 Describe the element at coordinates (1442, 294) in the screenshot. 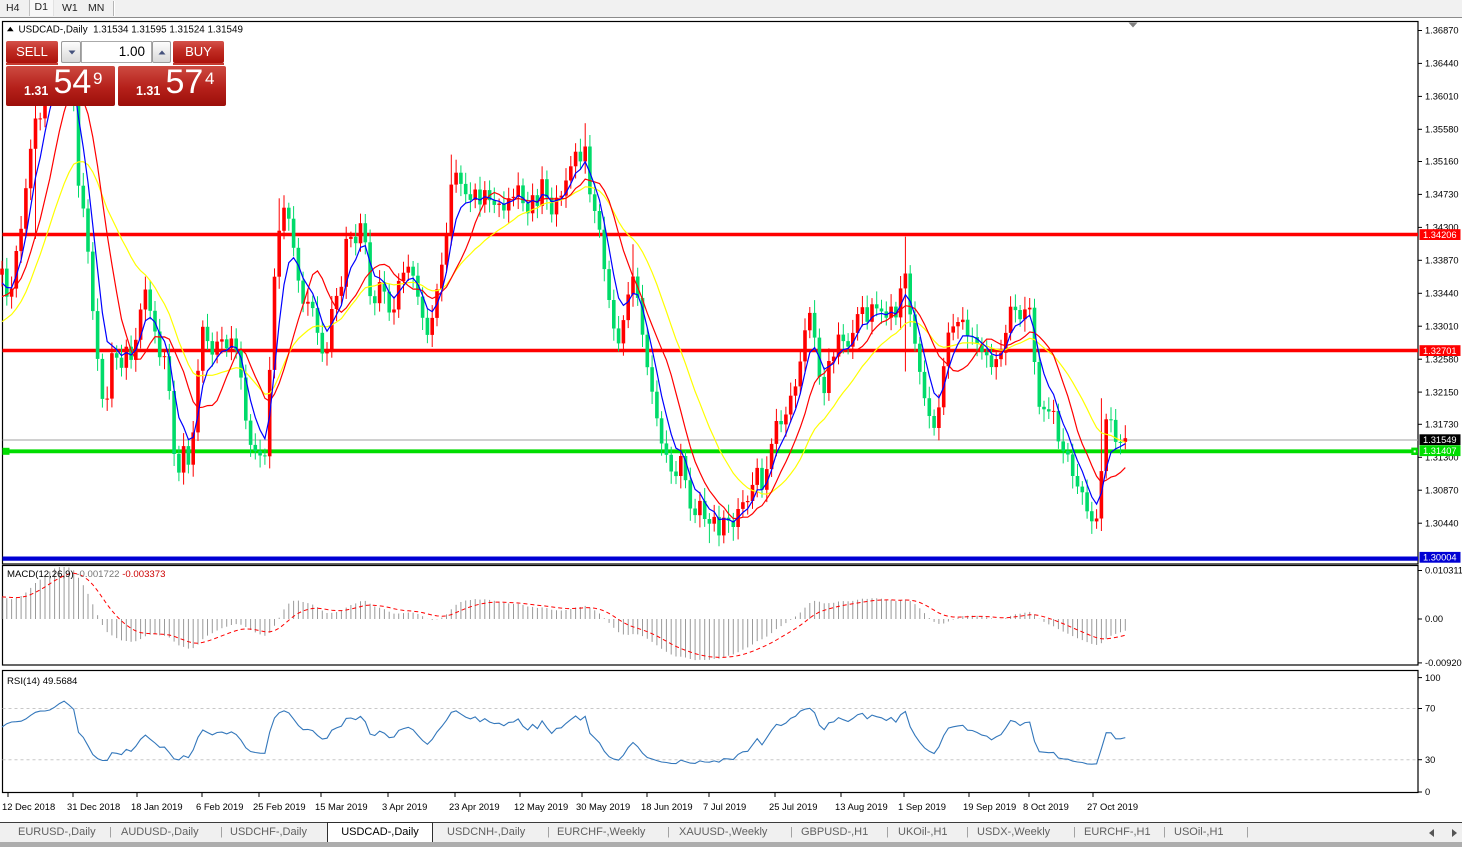

I see `svg-text: 1.33440` at that location.